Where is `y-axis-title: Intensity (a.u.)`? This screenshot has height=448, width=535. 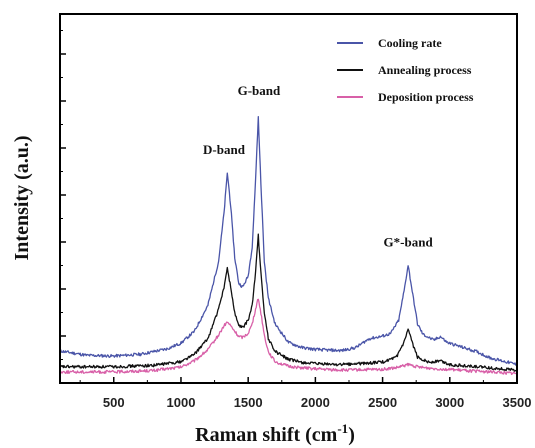 y-axis-title: Intensity (a.u.) is located at coordinates (22, 197).